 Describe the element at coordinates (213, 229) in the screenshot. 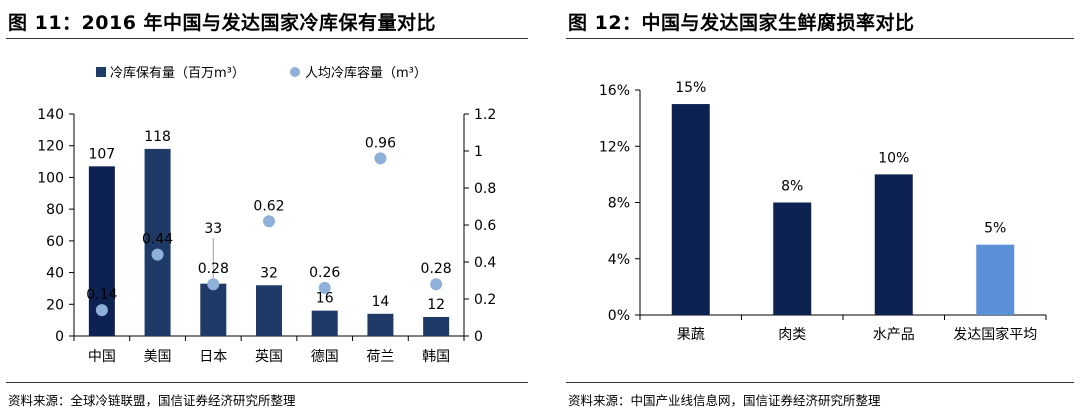

I see `bar-label: 33` at that location.